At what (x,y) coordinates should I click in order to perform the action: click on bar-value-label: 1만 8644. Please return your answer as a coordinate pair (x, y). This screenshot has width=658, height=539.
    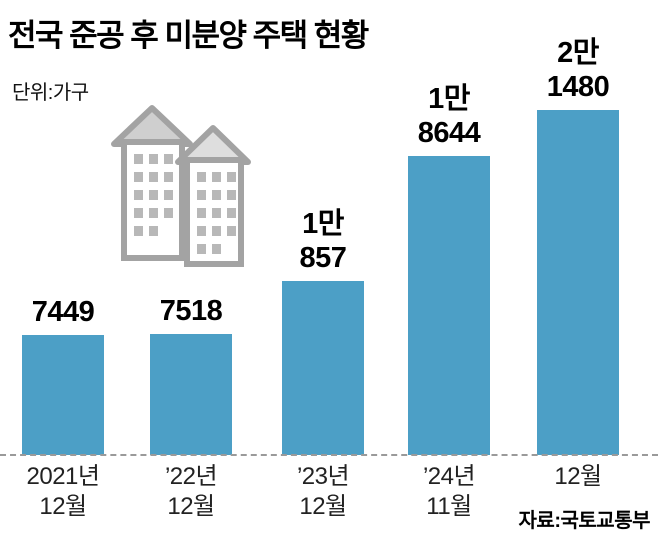
    Looking at the image, I should click on (449, 116).